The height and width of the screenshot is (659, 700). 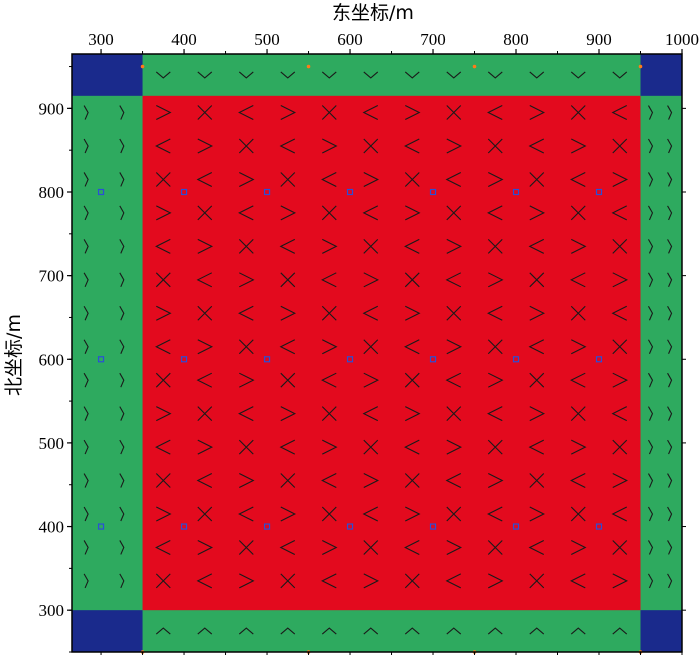 What do you see at coordinates (14, 355) in the screenshot?
I see `y-axis-title: 北坐标/m` at bounding box center [14, 355].